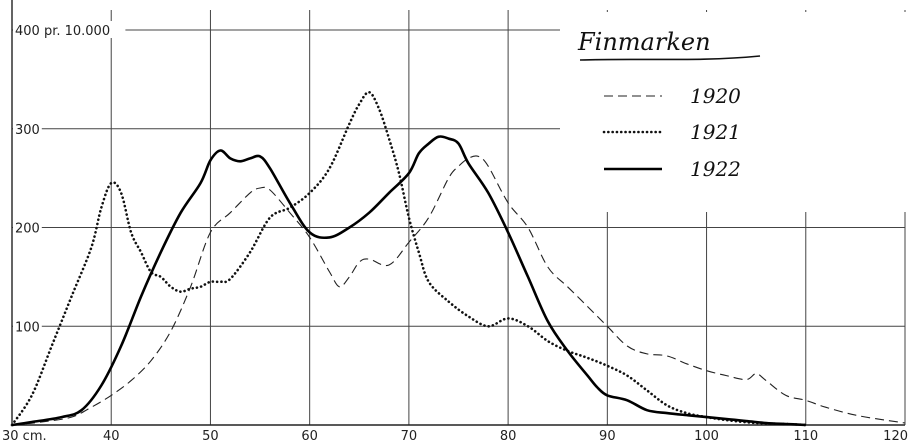 The image size is (910, 443). I want to click on chart-title: Finmarken, so click(644, 42).